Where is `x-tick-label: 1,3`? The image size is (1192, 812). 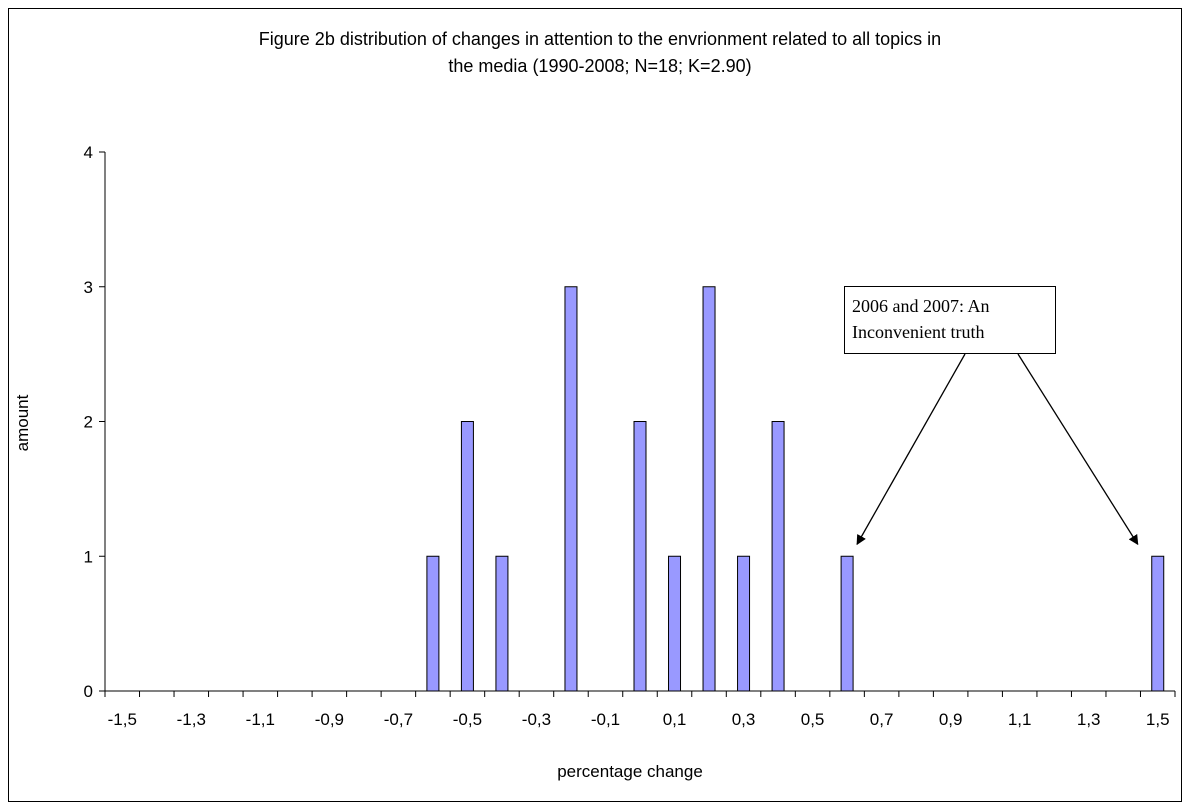
x-tick-label: 1,3 is located at coordinates (1089, 719).